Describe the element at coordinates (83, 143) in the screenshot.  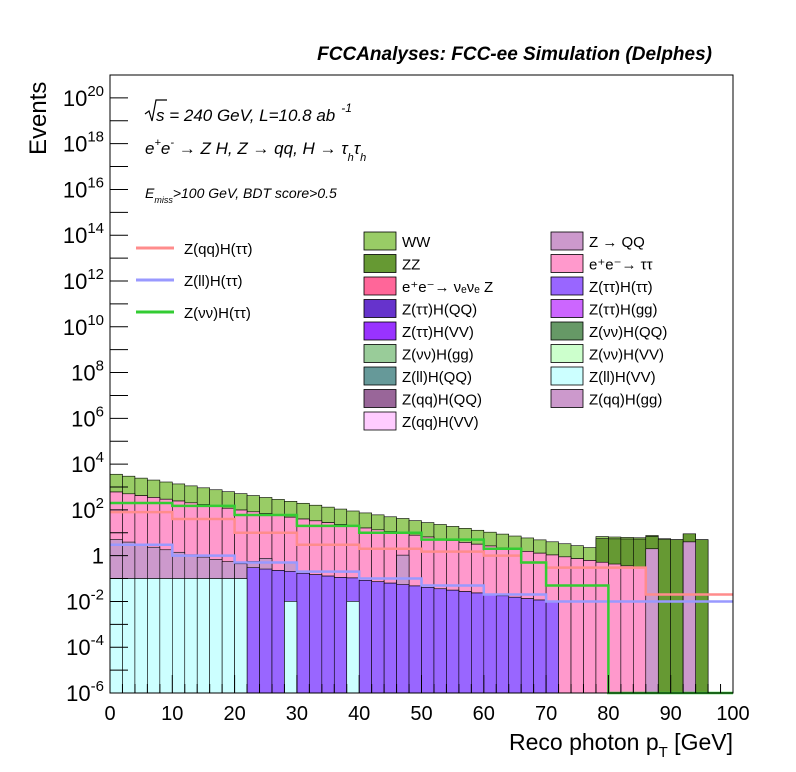
I see `y-tick-label: 10¹⁸` at that location.